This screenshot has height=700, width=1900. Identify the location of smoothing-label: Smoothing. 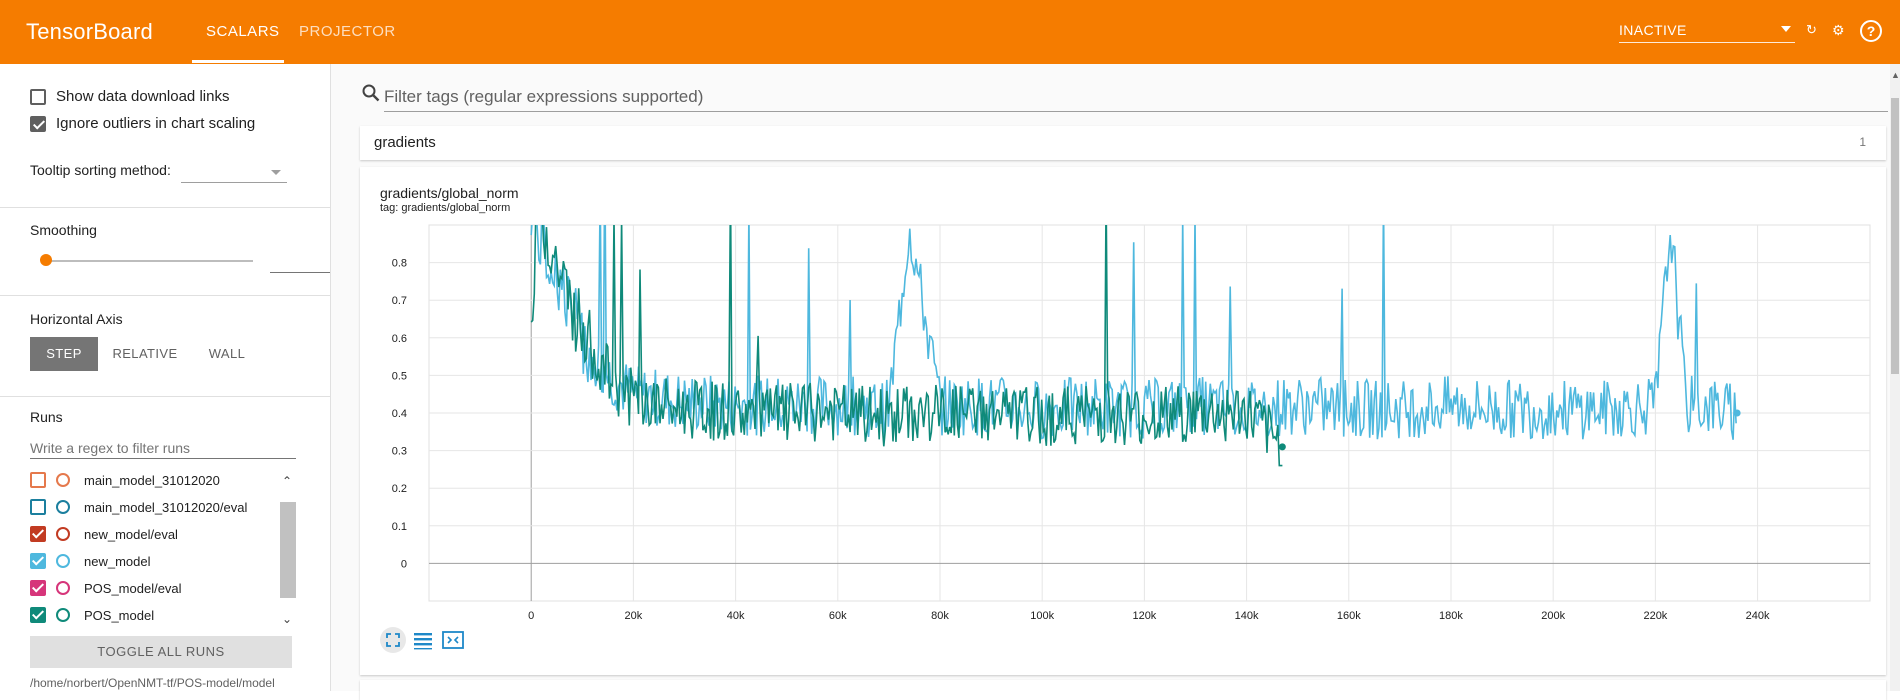
(63, 230).